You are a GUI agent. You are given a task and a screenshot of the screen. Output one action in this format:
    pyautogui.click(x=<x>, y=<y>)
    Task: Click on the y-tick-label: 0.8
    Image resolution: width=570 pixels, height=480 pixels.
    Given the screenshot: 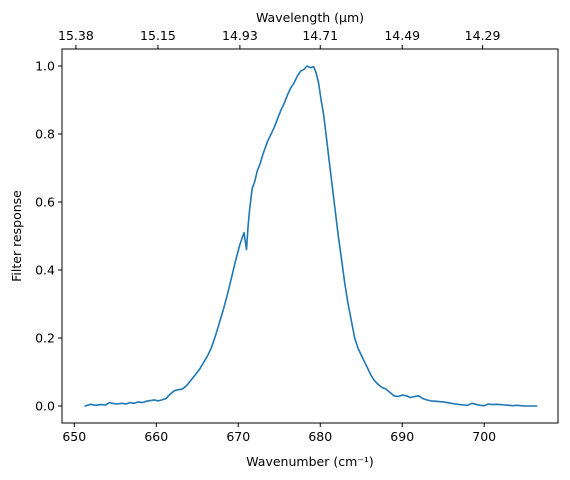 What is the action you would take?
    pyautogui.click(x=45, y=134)
    